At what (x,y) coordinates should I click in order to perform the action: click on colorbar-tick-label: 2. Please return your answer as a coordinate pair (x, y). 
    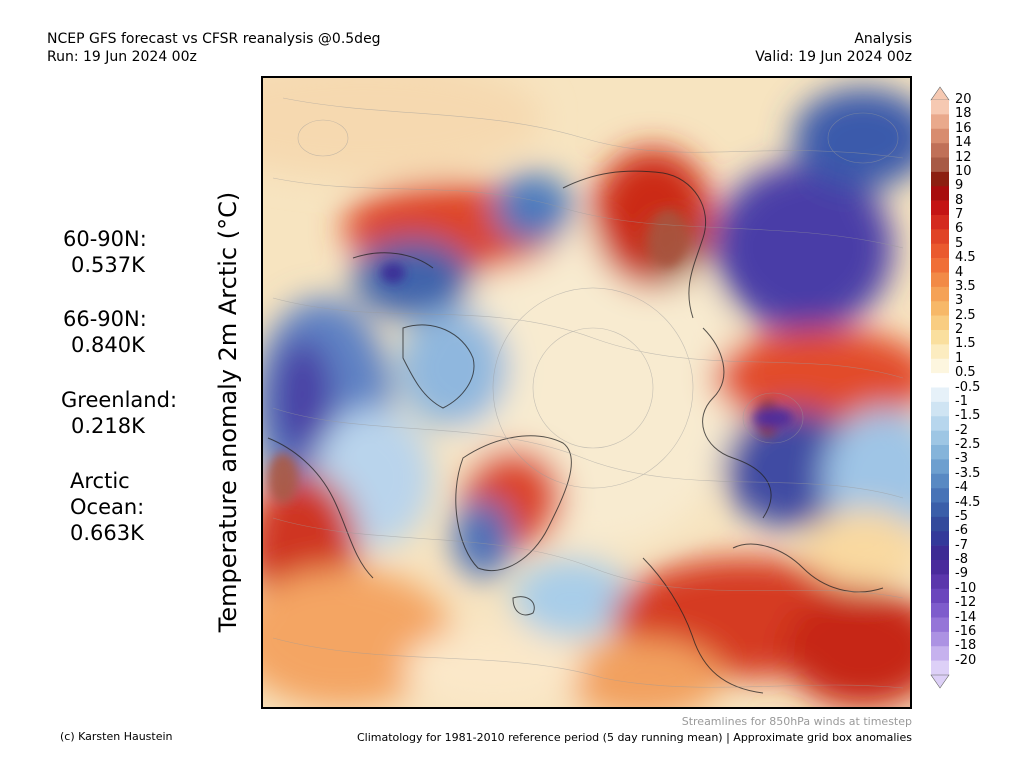
    Looking at the image, I should click on (959, 329).